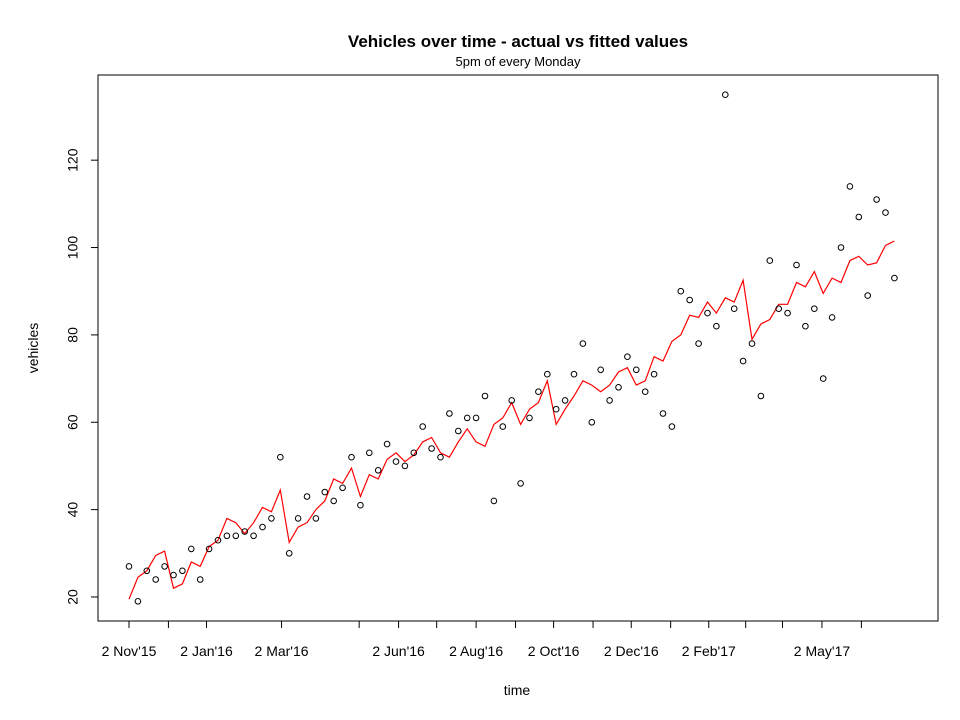 The image size is (960, 720). Describe the element at coordinates (554, 651) in the screenshot. I see `x-tick-label: 2 Oct'16` at that location.